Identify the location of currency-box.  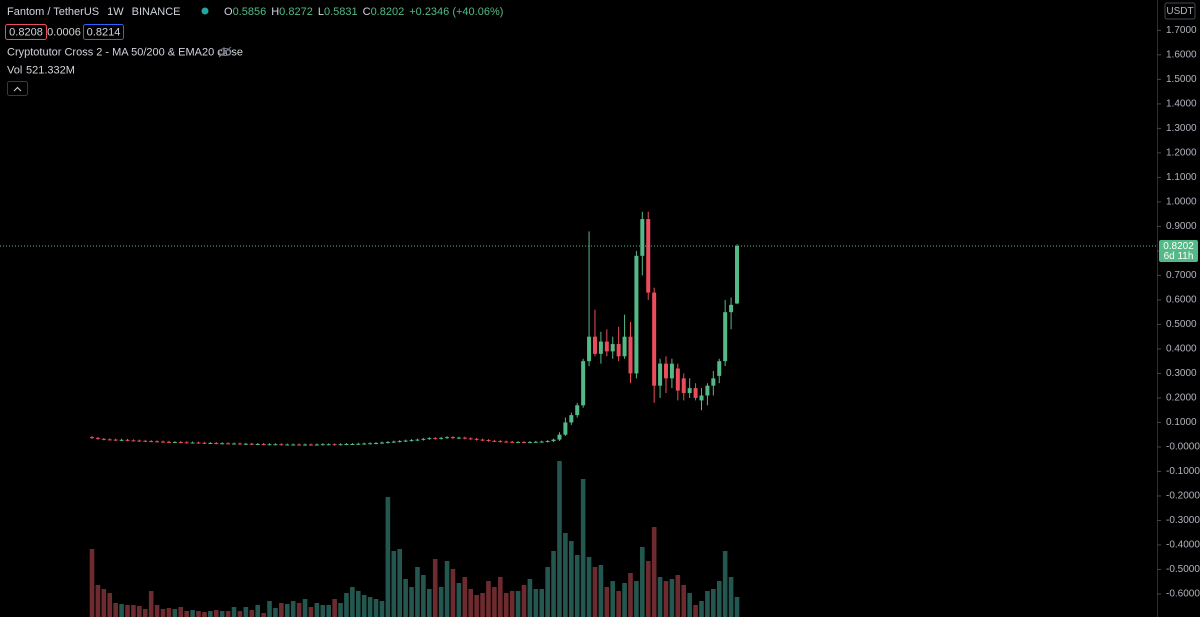
(1180, 11).